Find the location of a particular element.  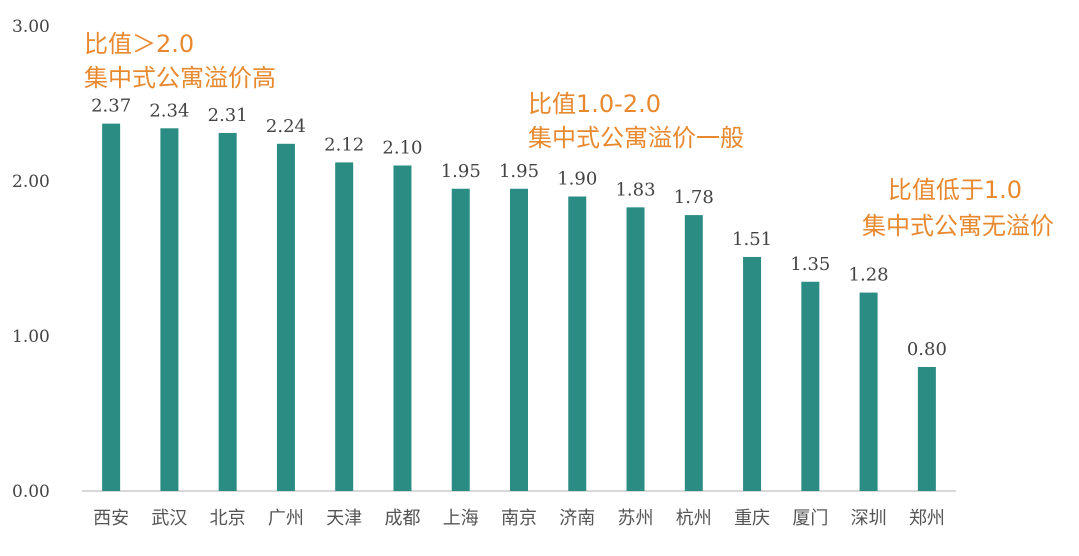

annotation-mid-line2: 集中式公寓溢价一般 is located at coordinates (636, 138).